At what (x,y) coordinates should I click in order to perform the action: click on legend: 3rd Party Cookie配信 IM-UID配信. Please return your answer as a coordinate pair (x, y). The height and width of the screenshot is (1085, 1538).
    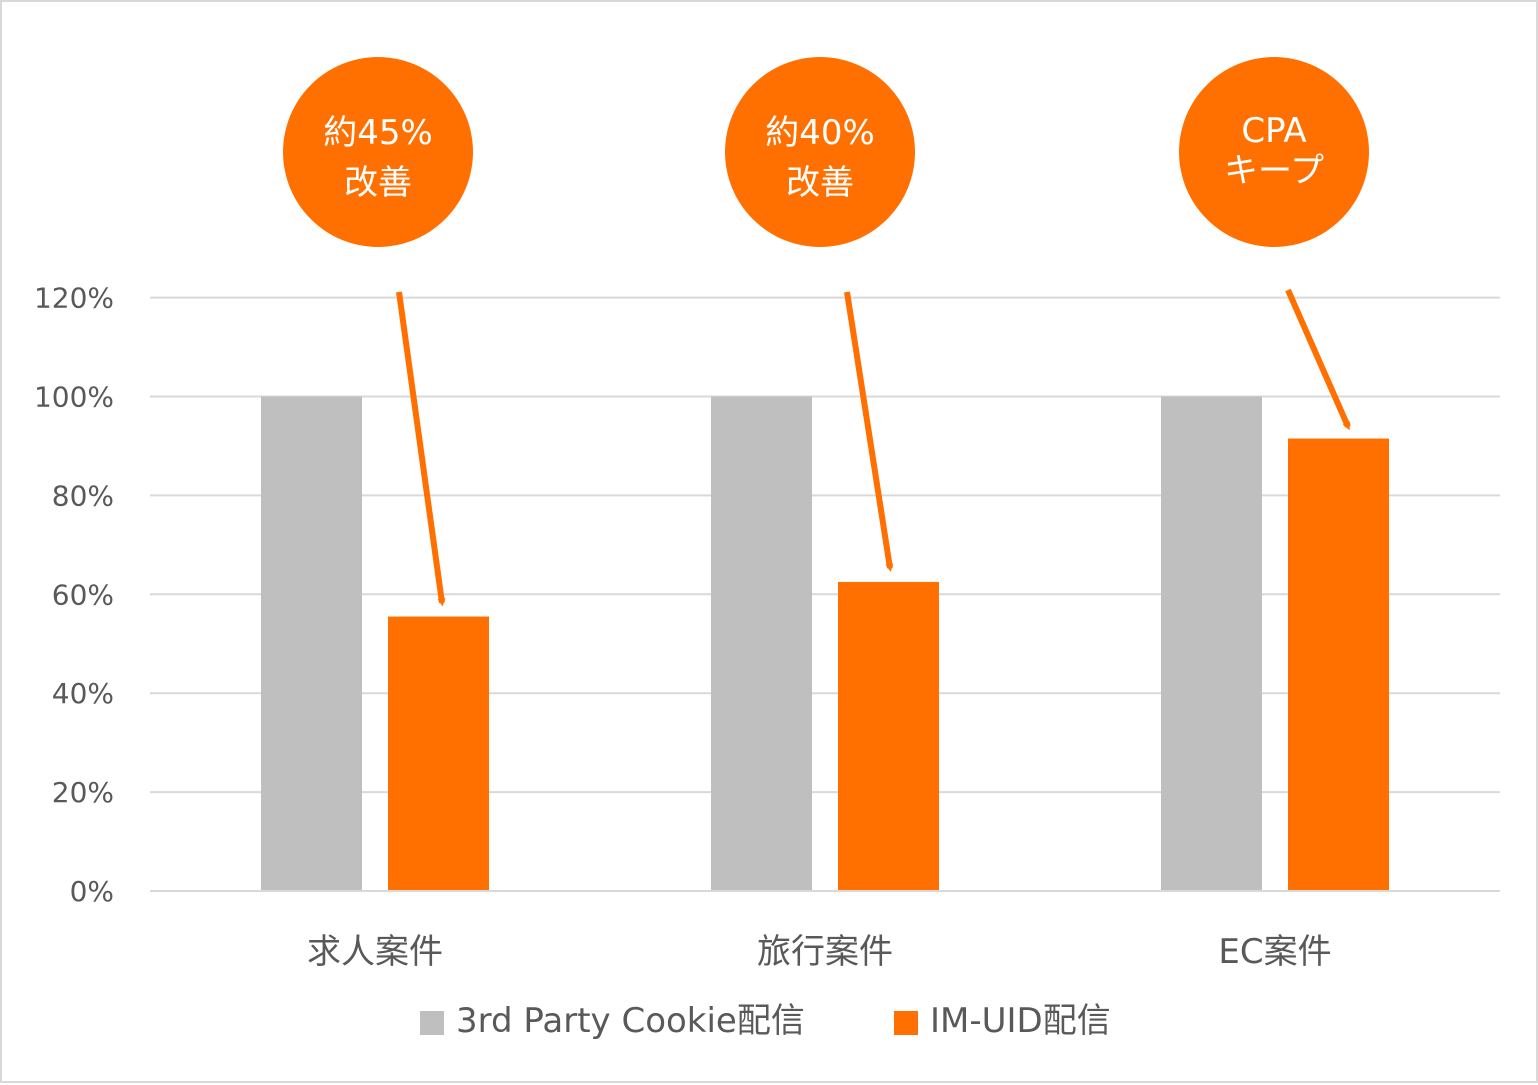
    Looking at the image, I should click on (765, 1021).